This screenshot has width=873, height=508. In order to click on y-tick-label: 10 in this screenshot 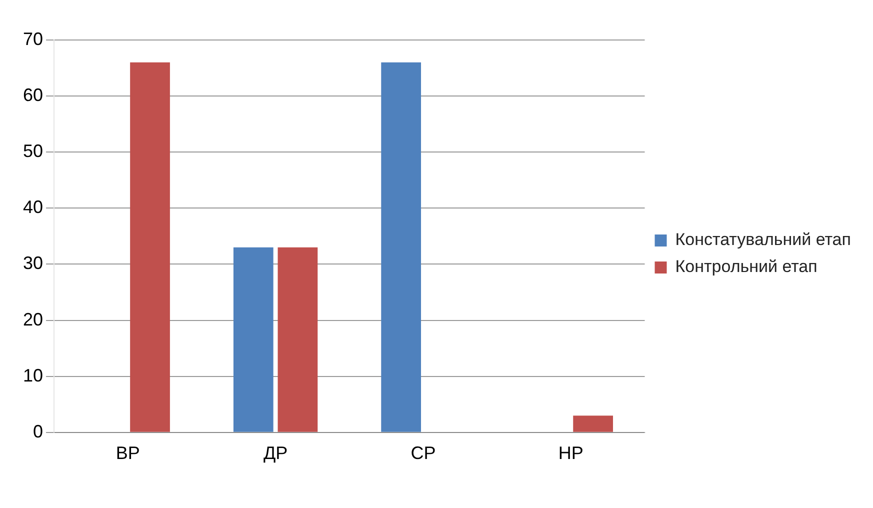, I will do `click(33, 375)`.